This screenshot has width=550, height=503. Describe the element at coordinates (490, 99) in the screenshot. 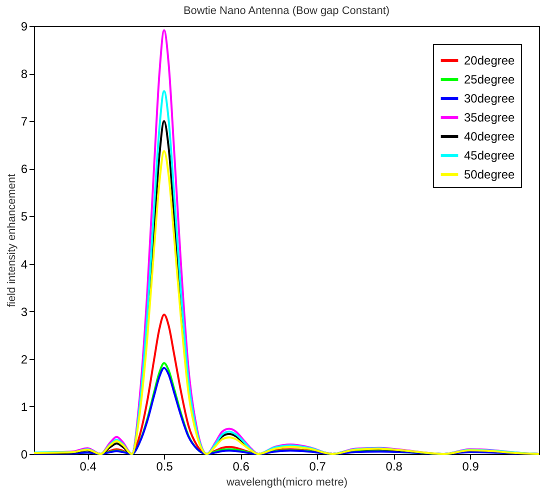

I see `legend-label: 30degree` at that location.